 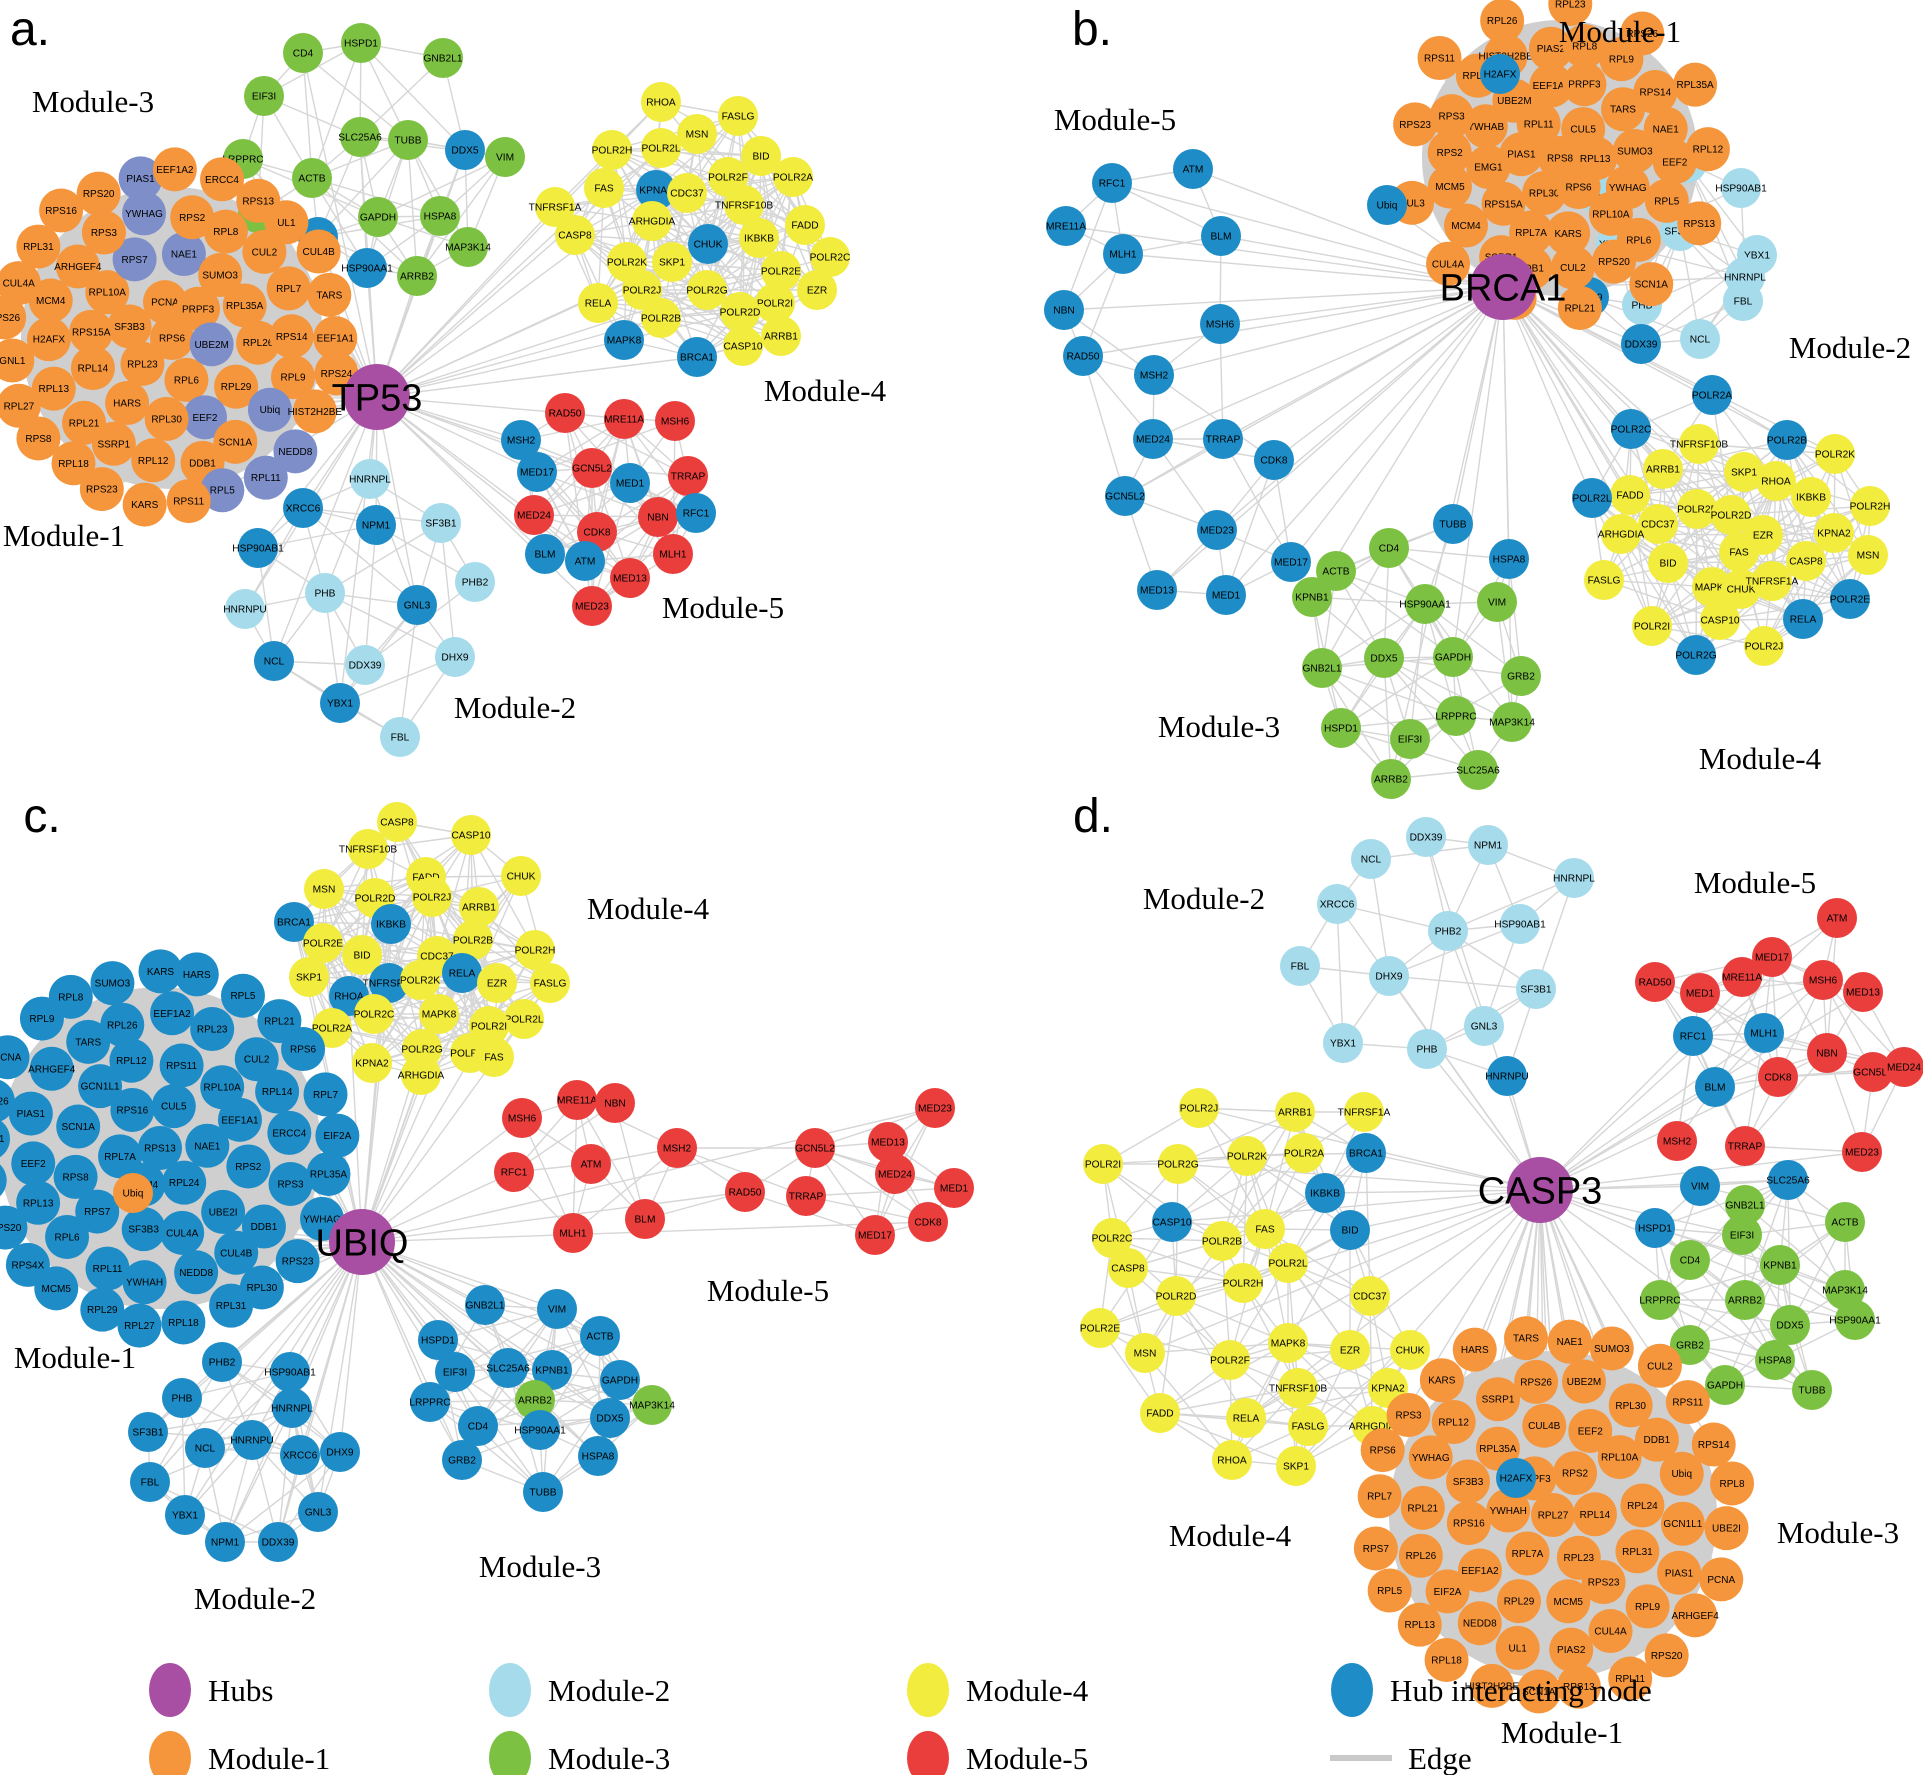 What do you see at coordinates (324, 889) in the screenshot?
I see `node-MSN: MSN` at bounding box center [324, 889].